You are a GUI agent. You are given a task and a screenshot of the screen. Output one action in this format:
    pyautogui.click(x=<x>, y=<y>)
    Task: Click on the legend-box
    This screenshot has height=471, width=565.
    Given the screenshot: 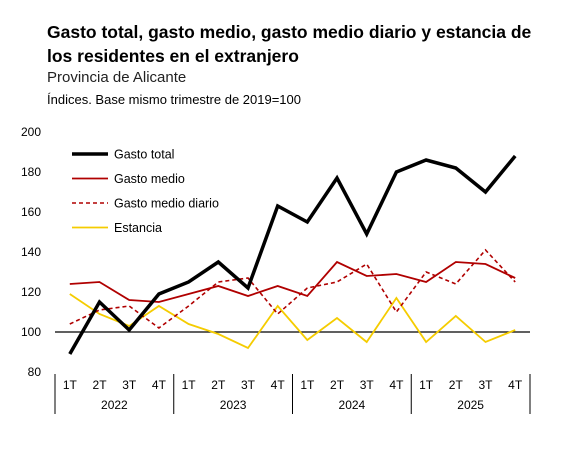 What is the action you would take?
    pyautogui.click(x=151, y=192)
    